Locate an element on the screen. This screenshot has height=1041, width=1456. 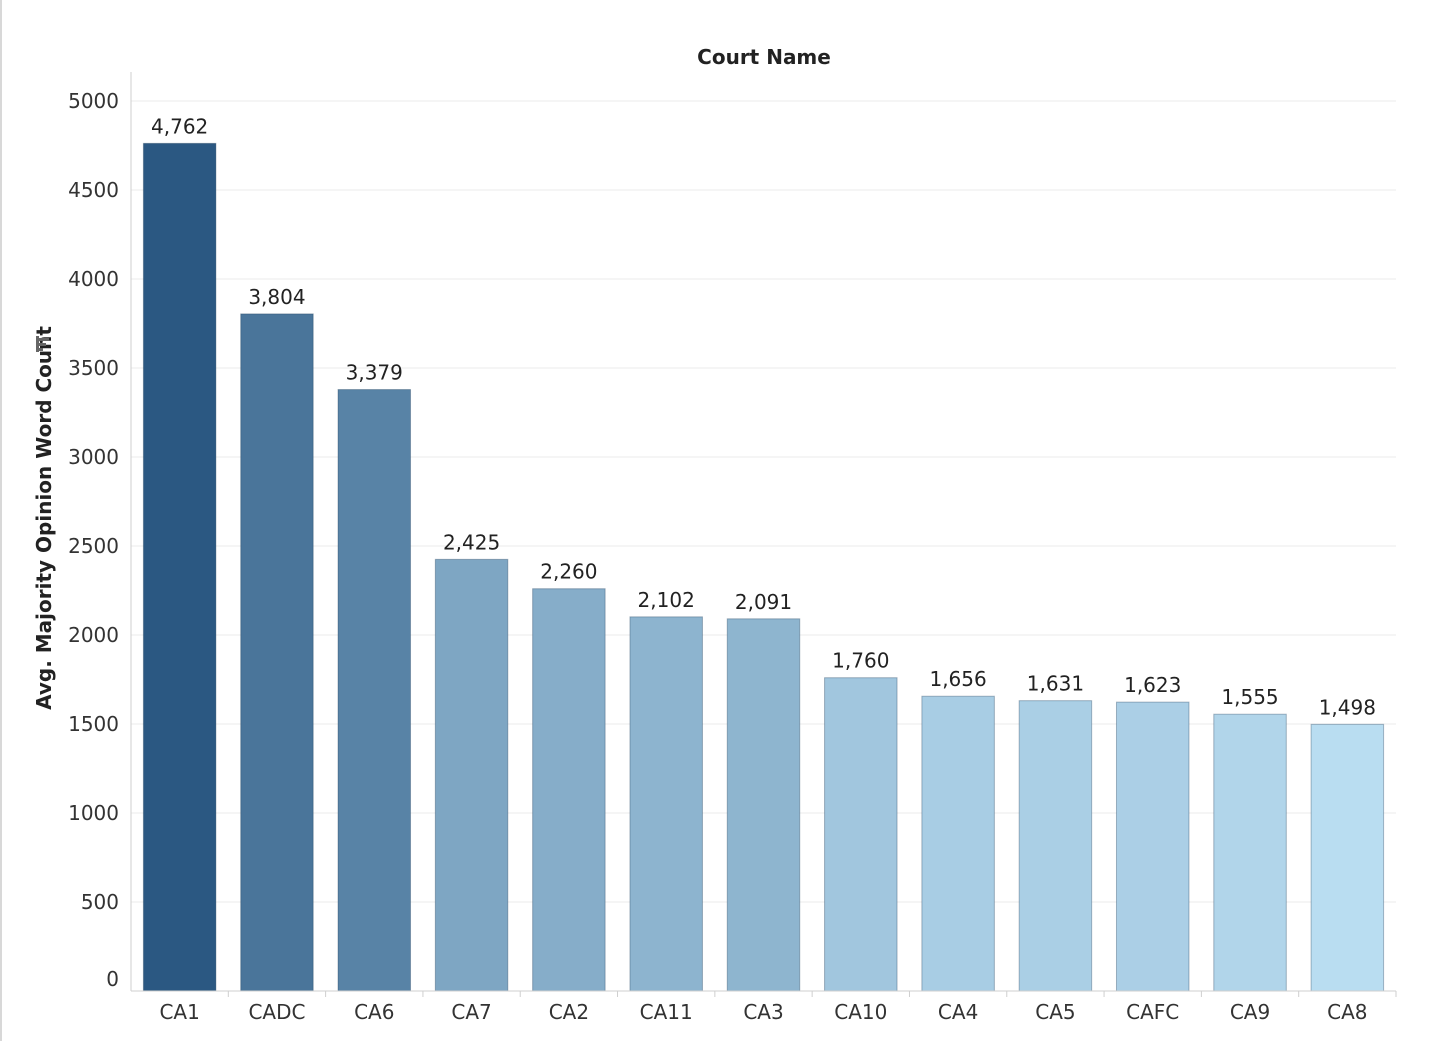
bar-cadc is located at coordinates (277, 652).